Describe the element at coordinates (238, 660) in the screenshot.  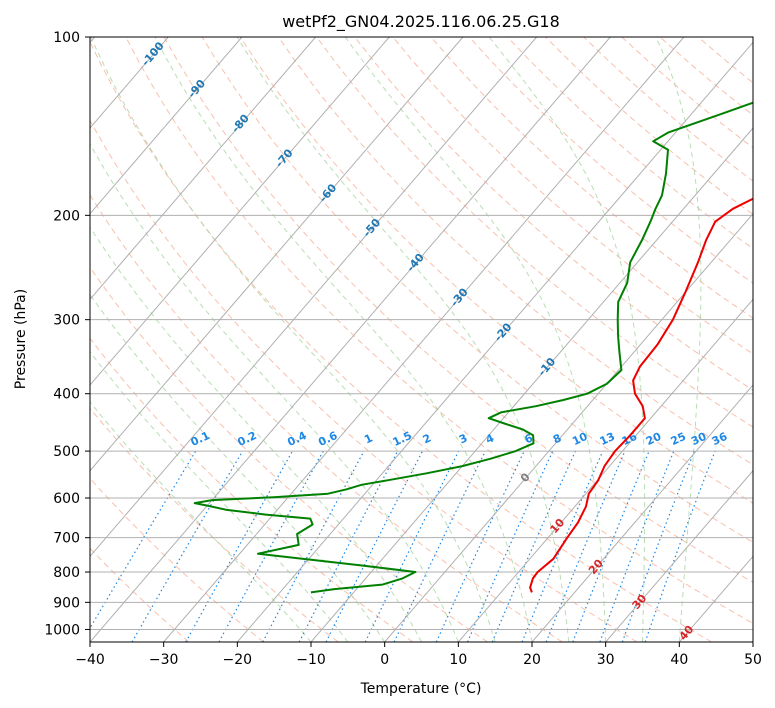
I see `x-tick-label: −20` at that location.